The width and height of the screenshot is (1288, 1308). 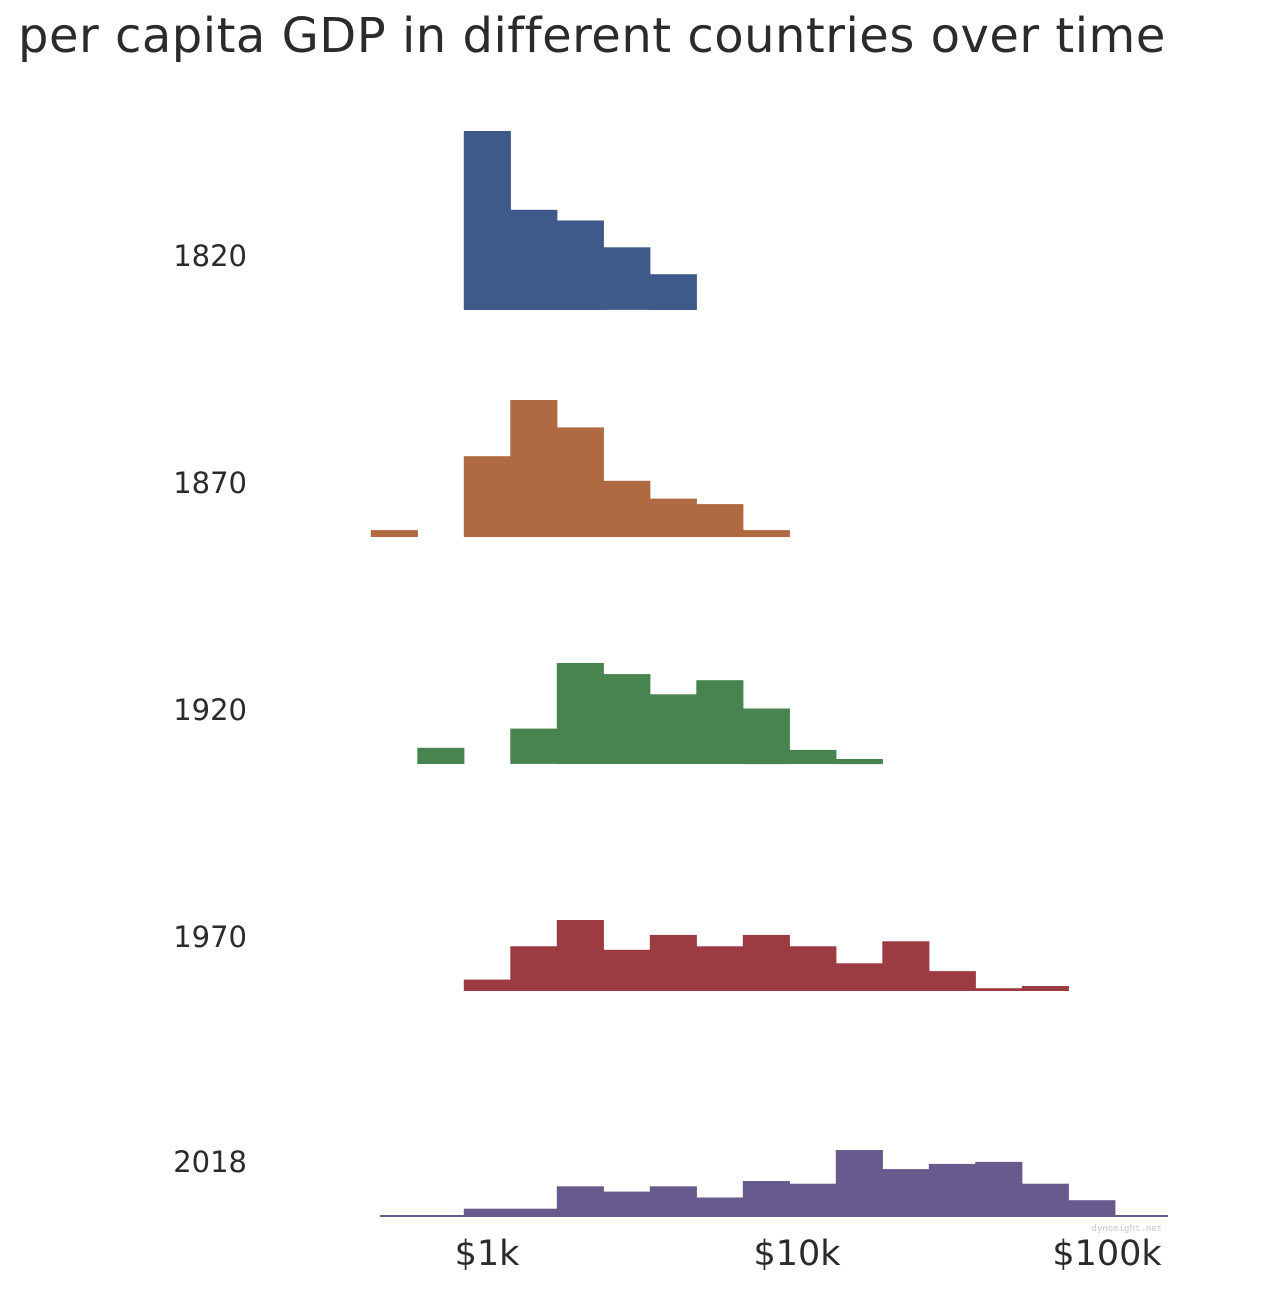 I want to click on series-1920, so click(x=650, y=714).